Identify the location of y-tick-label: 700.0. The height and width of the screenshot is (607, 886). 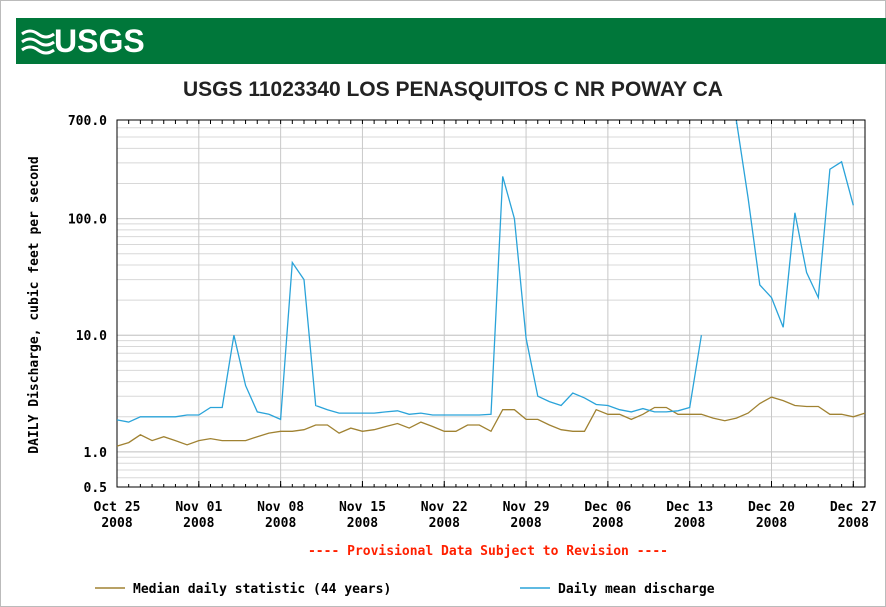
(87, 121).